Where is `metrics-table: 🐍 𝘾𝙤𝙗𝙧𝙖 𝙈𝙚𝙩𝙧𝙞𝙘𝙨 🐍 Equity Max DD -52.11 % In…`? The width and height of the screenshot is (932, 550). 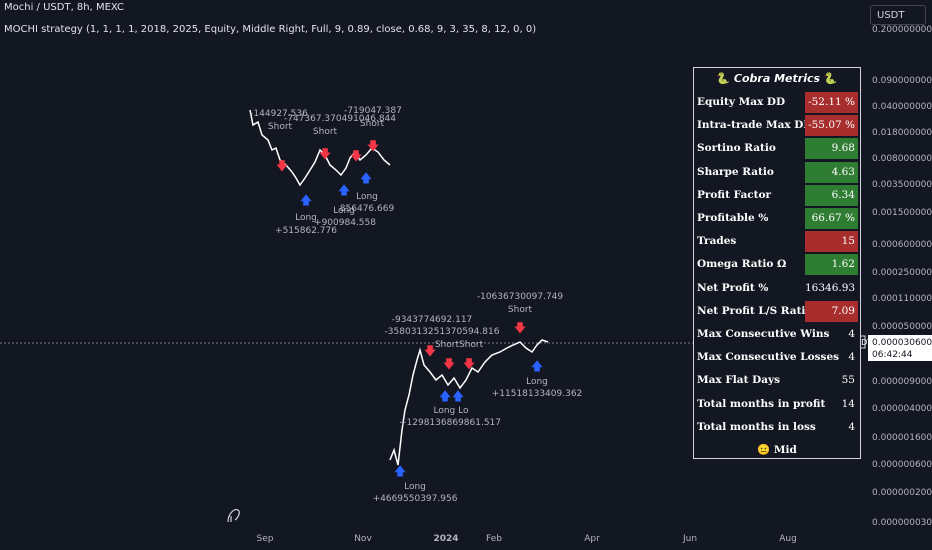 metrics-table: 🐍 𝘾𝙤𝙗𝙧𝙖 𝙈𝙚𝙩𝙧𝙞𝙘𝙨 🐍 Equity Max DD -52.11 % In… is located at coordinates (777, 263).